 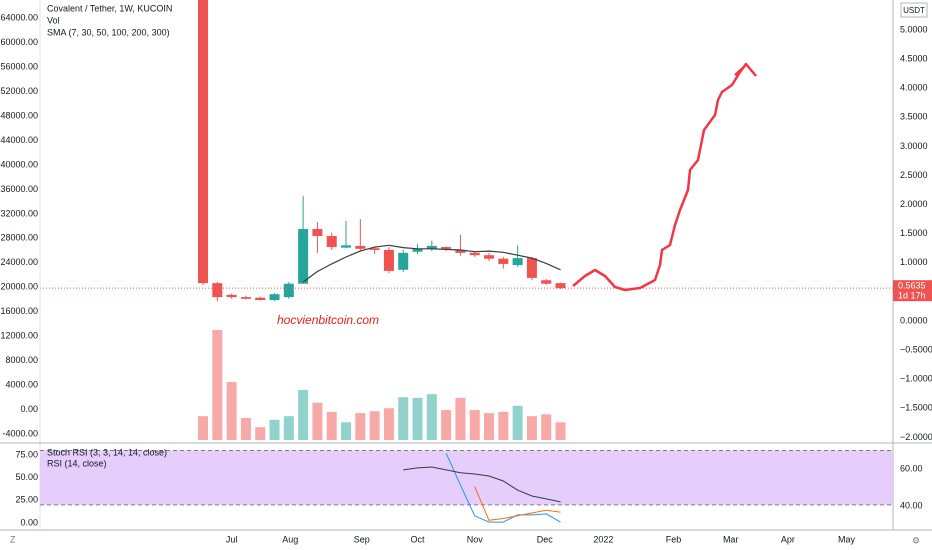 What do you see at coordinates (914, 233) in the screenshot?
I see `axis-tick-label: 1.5000` at bounding box center [914, 233].